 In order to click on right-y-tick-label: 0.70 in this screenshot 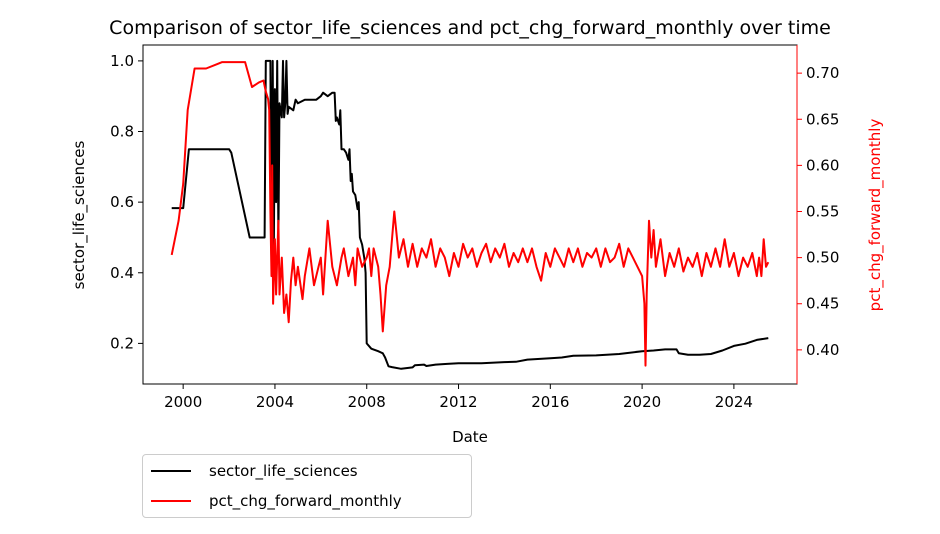, I will do `click(822, 73)`.